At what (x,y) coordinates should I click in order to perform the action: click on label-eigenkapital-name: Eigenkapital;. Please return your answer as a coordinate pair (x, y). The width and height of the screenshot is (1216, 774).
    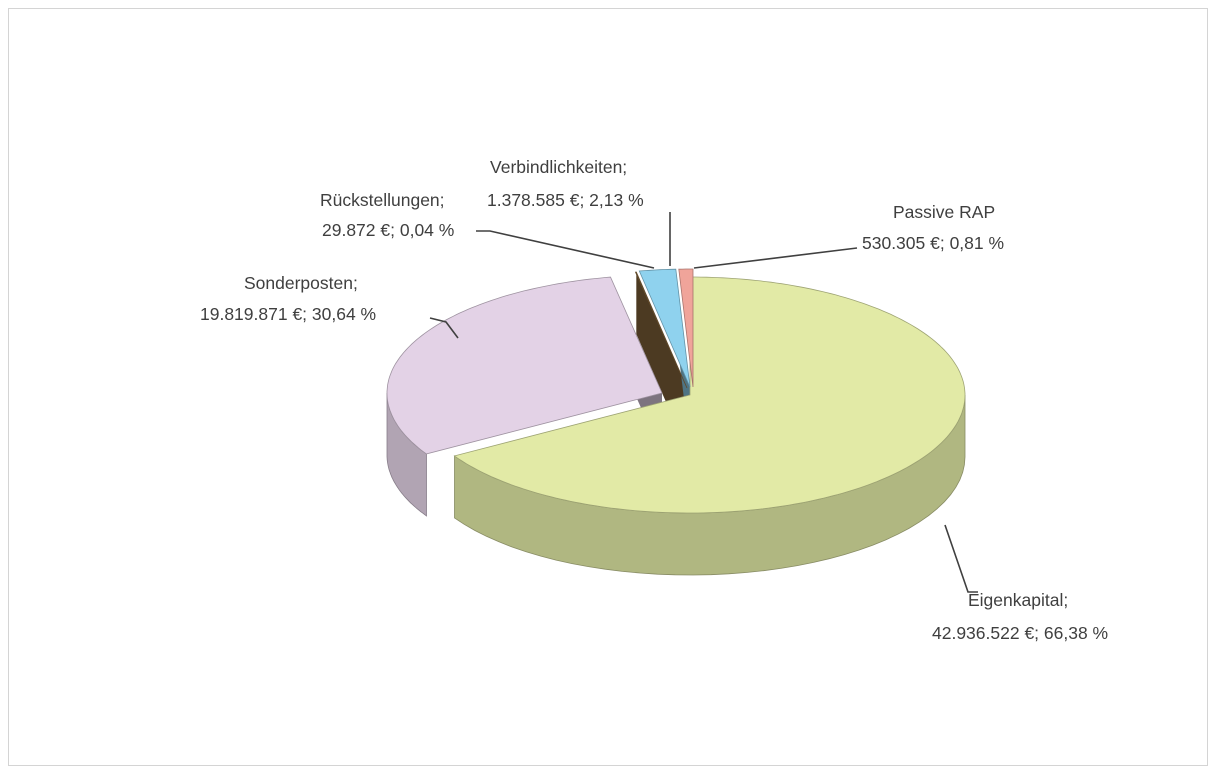
    Looking at the image, I should click on (1018, 600).